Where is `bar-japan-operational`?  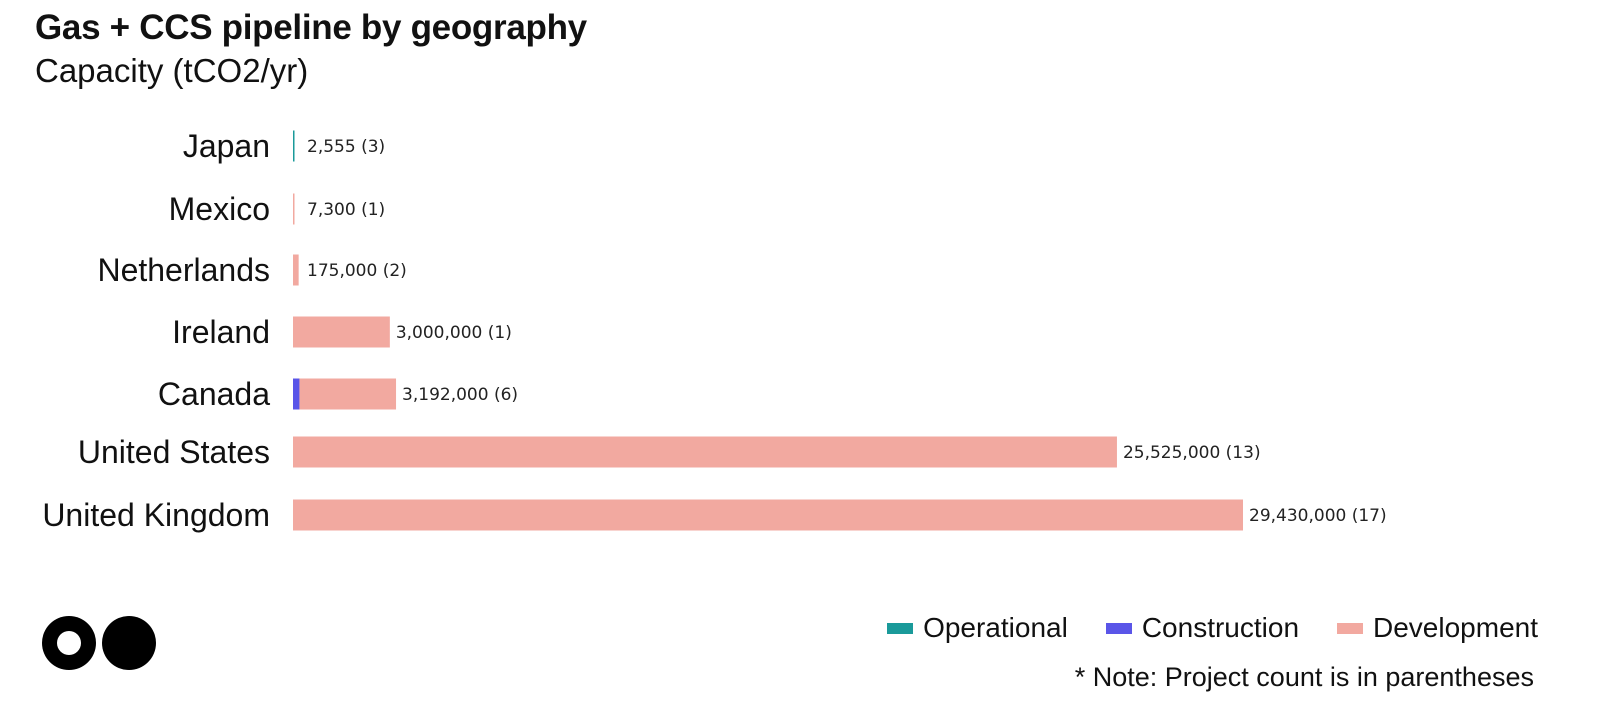 bar-japan-operational is located at coordinates (294, 146).